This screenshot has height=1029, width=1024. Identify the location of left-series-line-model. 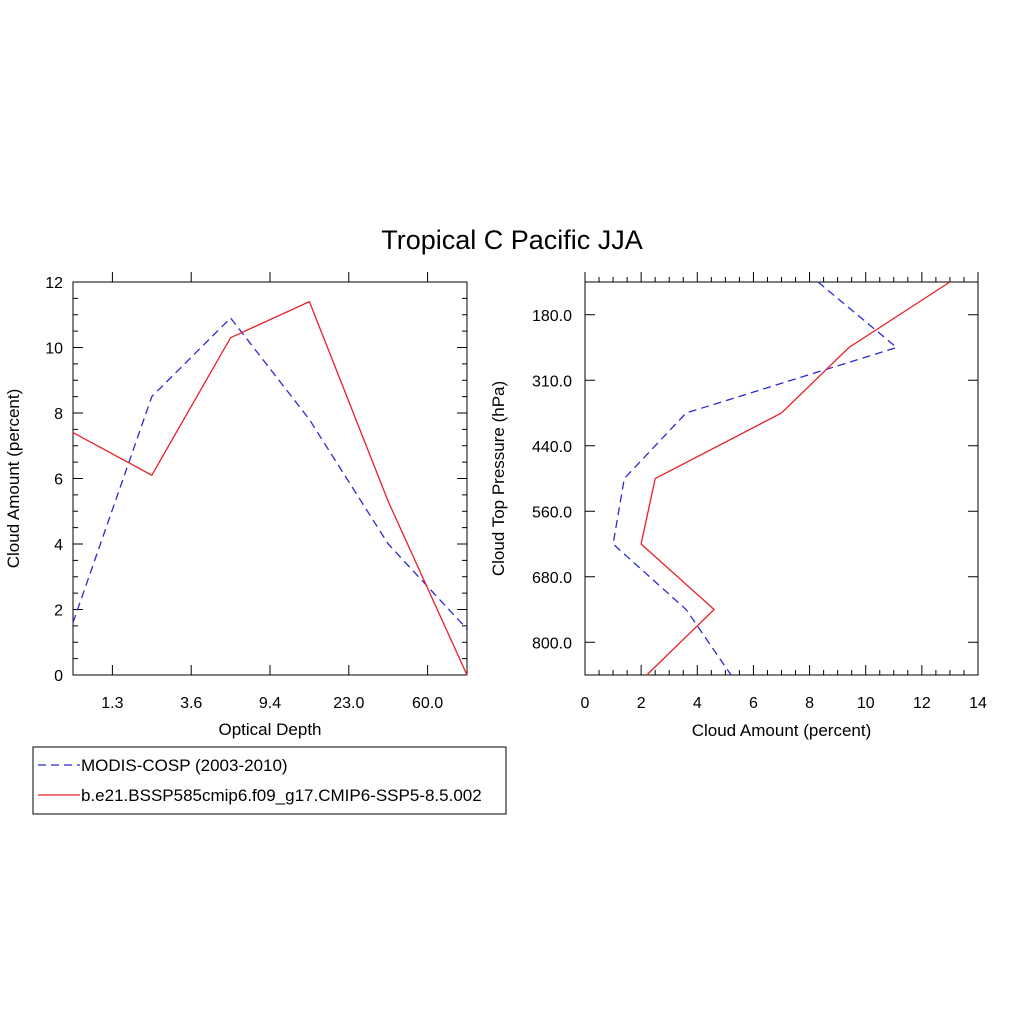
(270, 488).